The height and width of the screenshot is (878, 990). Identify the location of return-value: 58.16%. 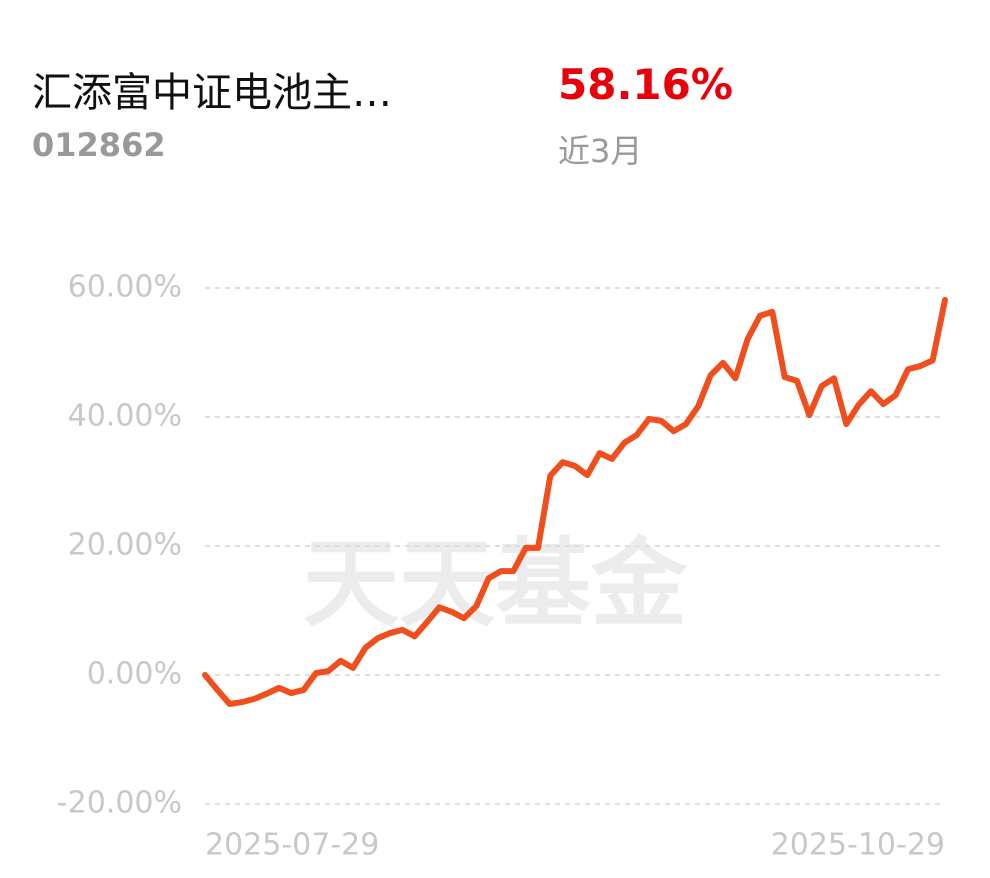
(645, 84).